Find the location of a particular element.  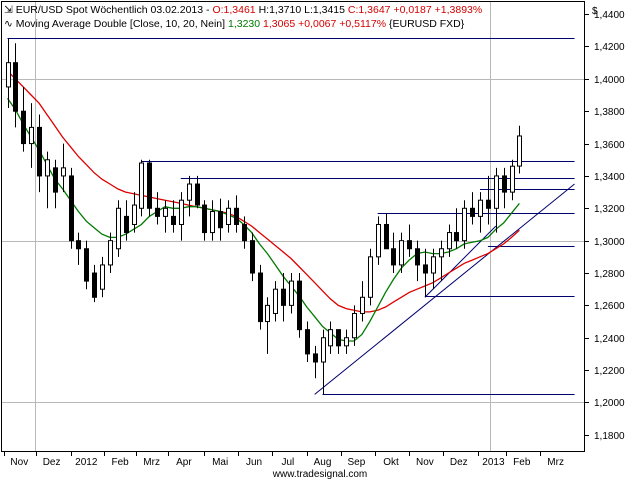

x-tick-label: 2012 is located at coordinates (86, 462).